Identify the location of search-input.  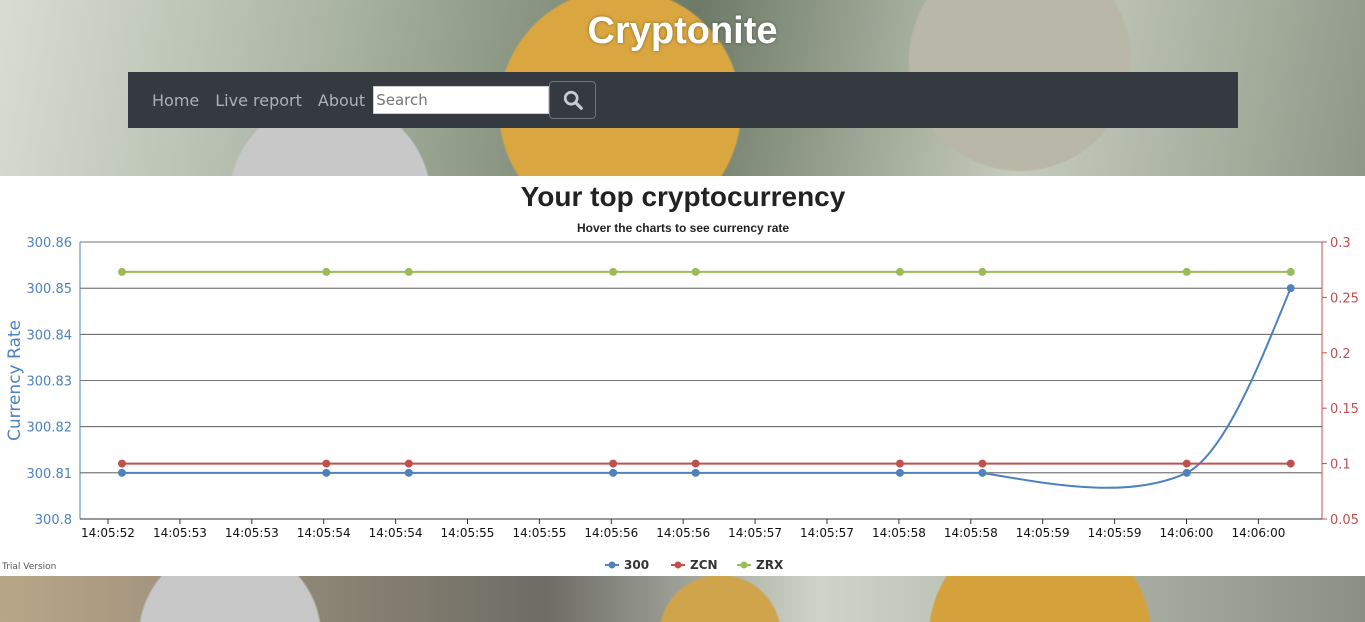
(461, 100).